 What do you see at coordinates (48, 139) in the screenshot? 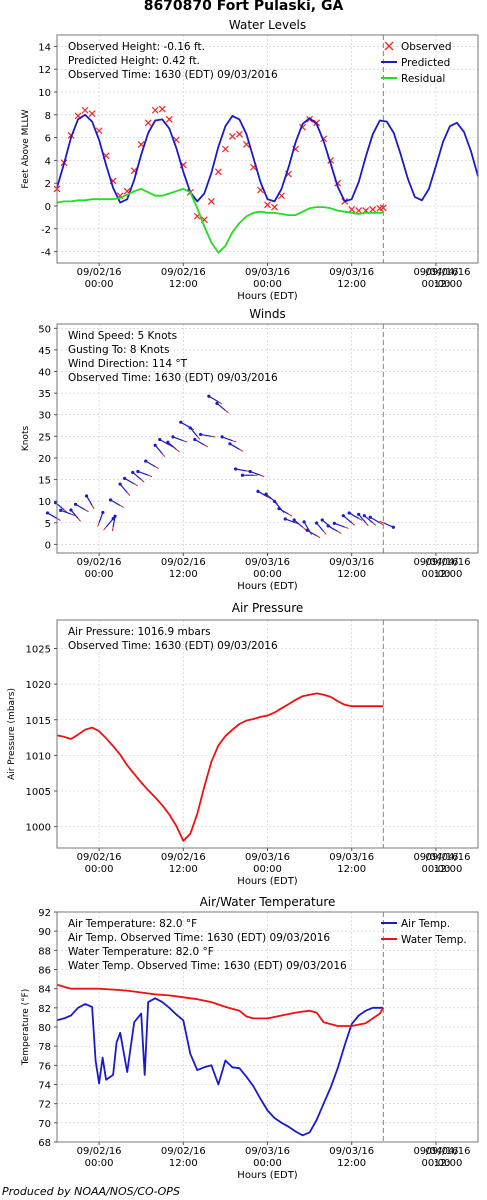
I see `y-tick-label: 6` at bounding box center [48, 139].